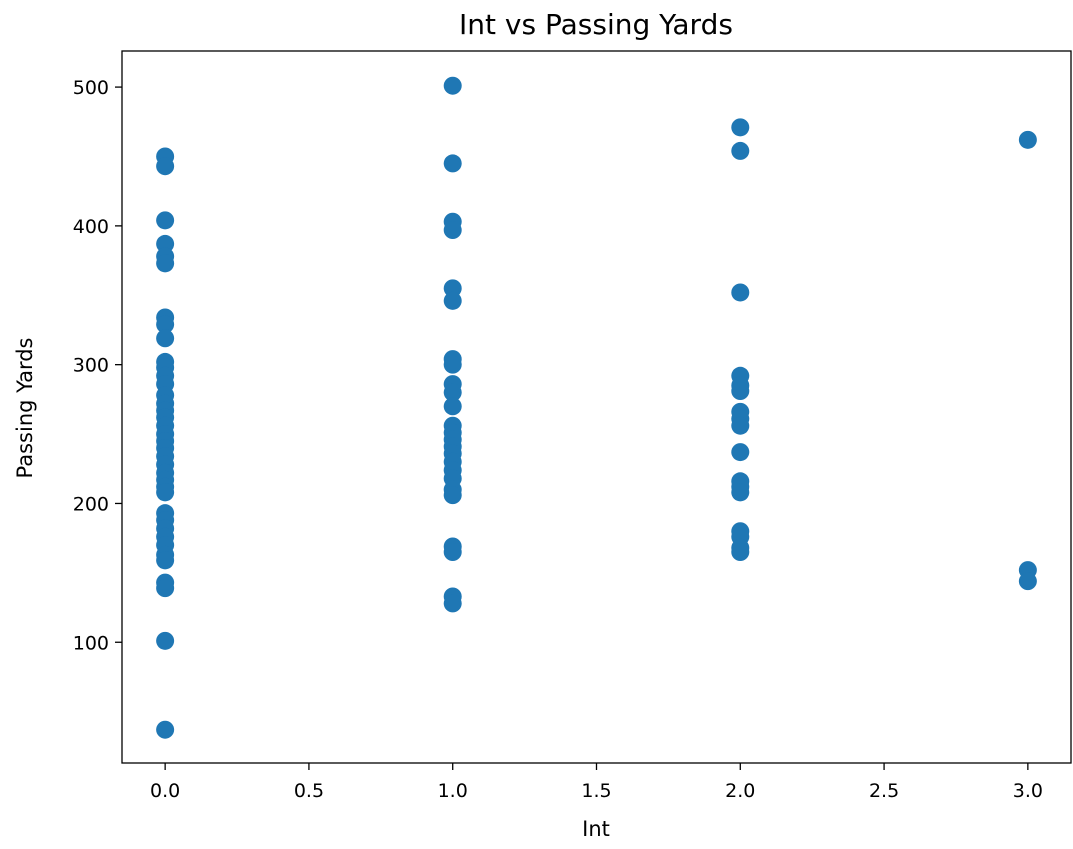  What do you see at coordinates (596, 791) in the screenshot?
I see `x-tick-label: 1.5` at bounding box center [596, 791].